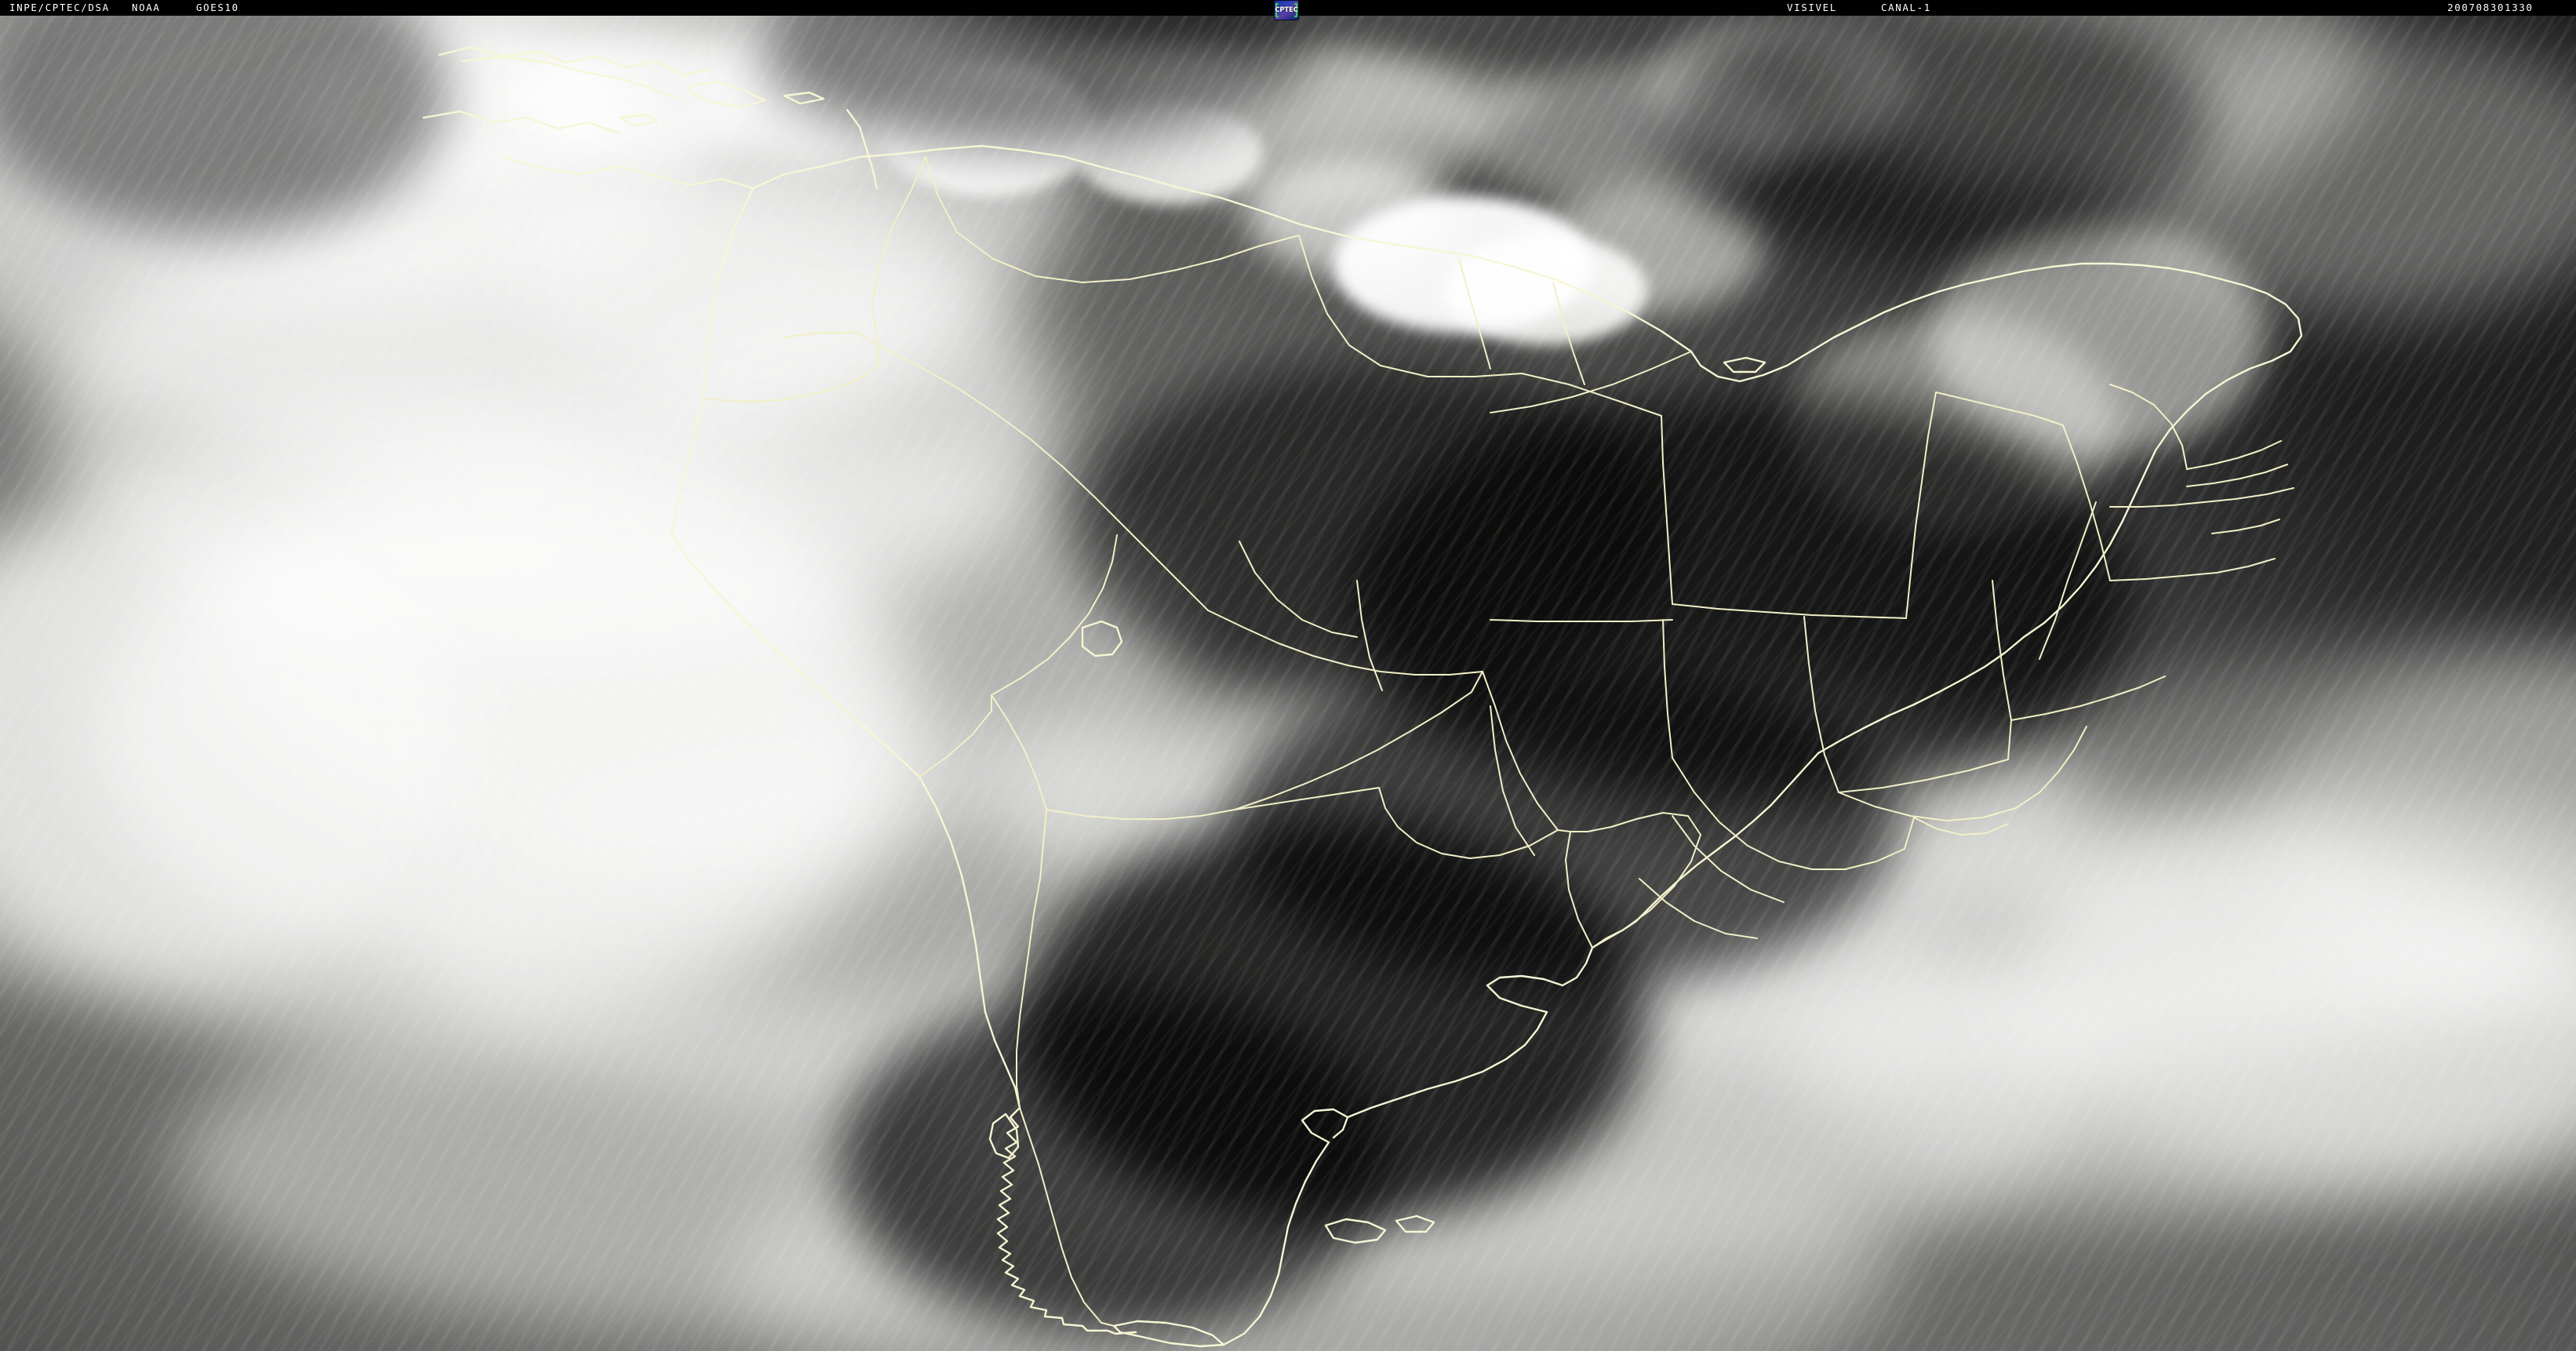 The image size is (2576, 1351). I want to click on header-institute-label: INPE/CPTEC/DSA, so click(59, 7).